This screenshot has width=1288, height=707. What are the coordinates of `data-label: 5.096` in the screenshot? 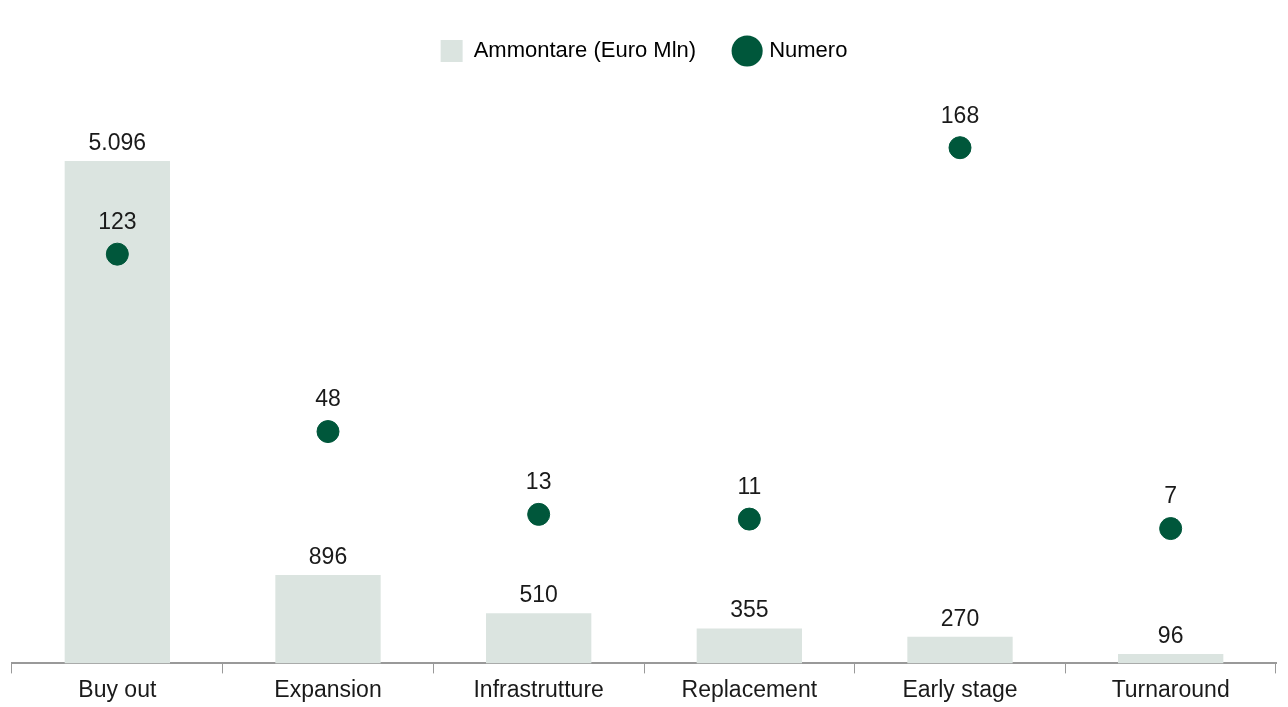 It's located at (117, 141).